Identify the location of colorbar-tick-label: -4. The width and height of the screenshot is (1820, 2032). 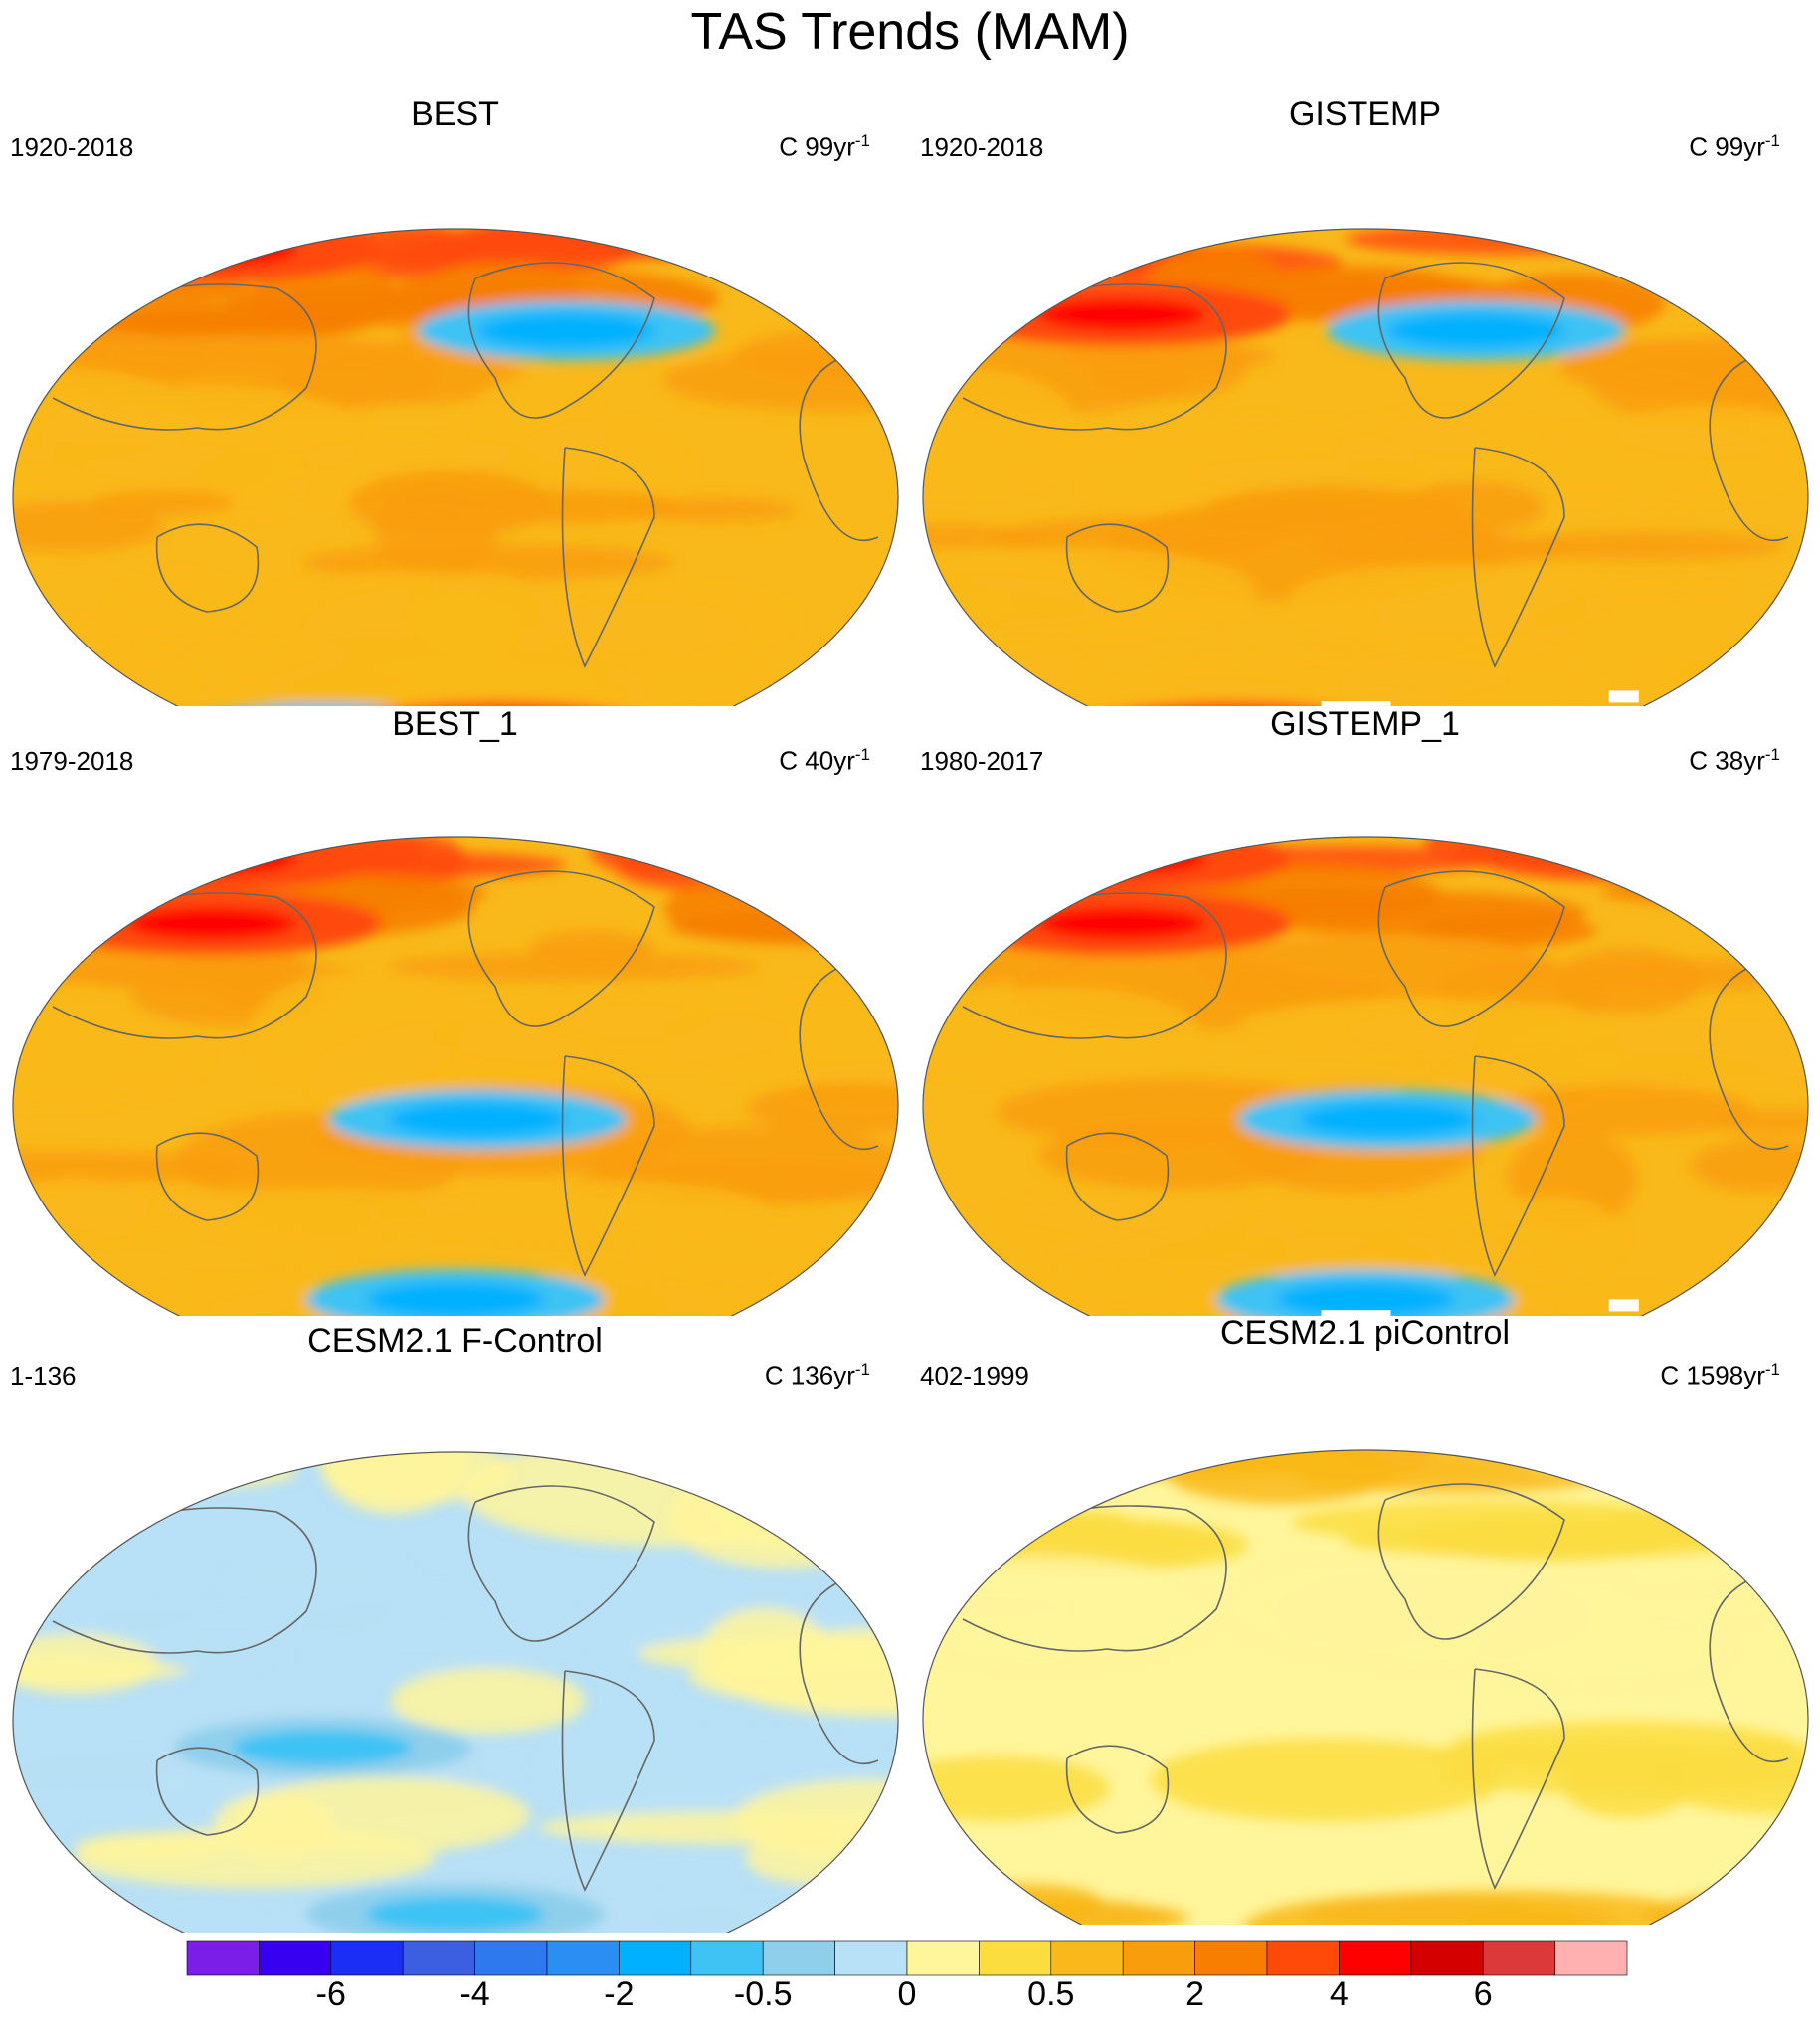
(474, 1994).